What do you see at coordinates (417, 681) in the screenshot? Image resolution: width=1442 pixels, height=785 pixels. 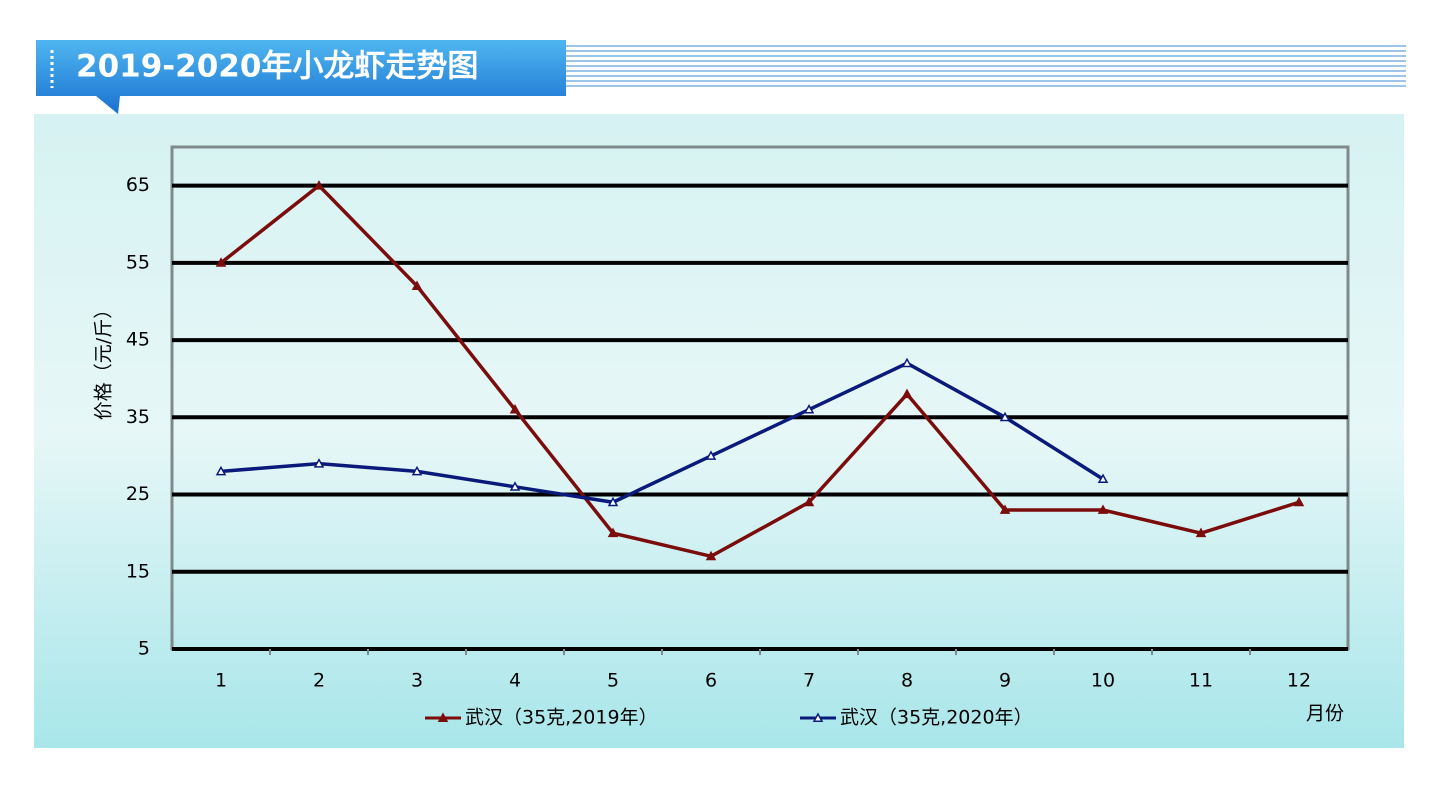 I see `x-tick-label: 3` at bounding box center [417, 681].